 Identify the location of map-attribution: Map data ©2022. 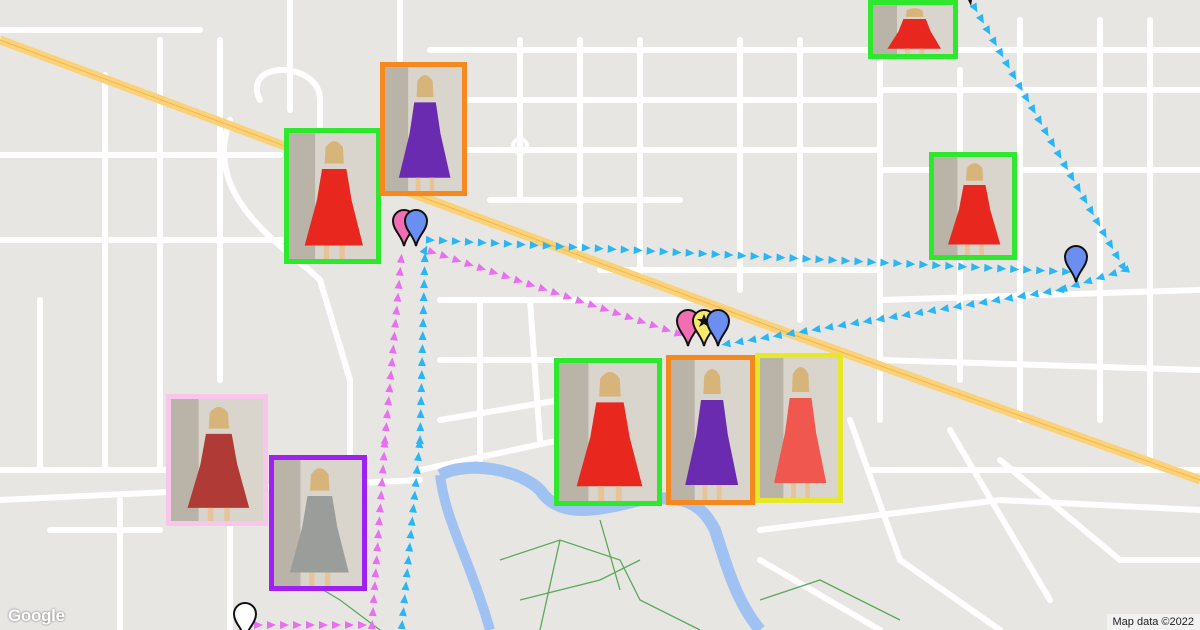
(1153, 622).